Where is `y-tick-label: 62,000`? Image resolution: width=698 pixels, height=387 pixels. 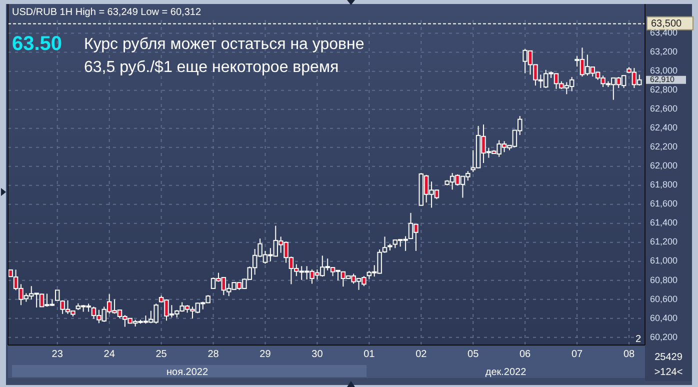 y-tick-label: 62,000 is located at coordinates (664, 165).